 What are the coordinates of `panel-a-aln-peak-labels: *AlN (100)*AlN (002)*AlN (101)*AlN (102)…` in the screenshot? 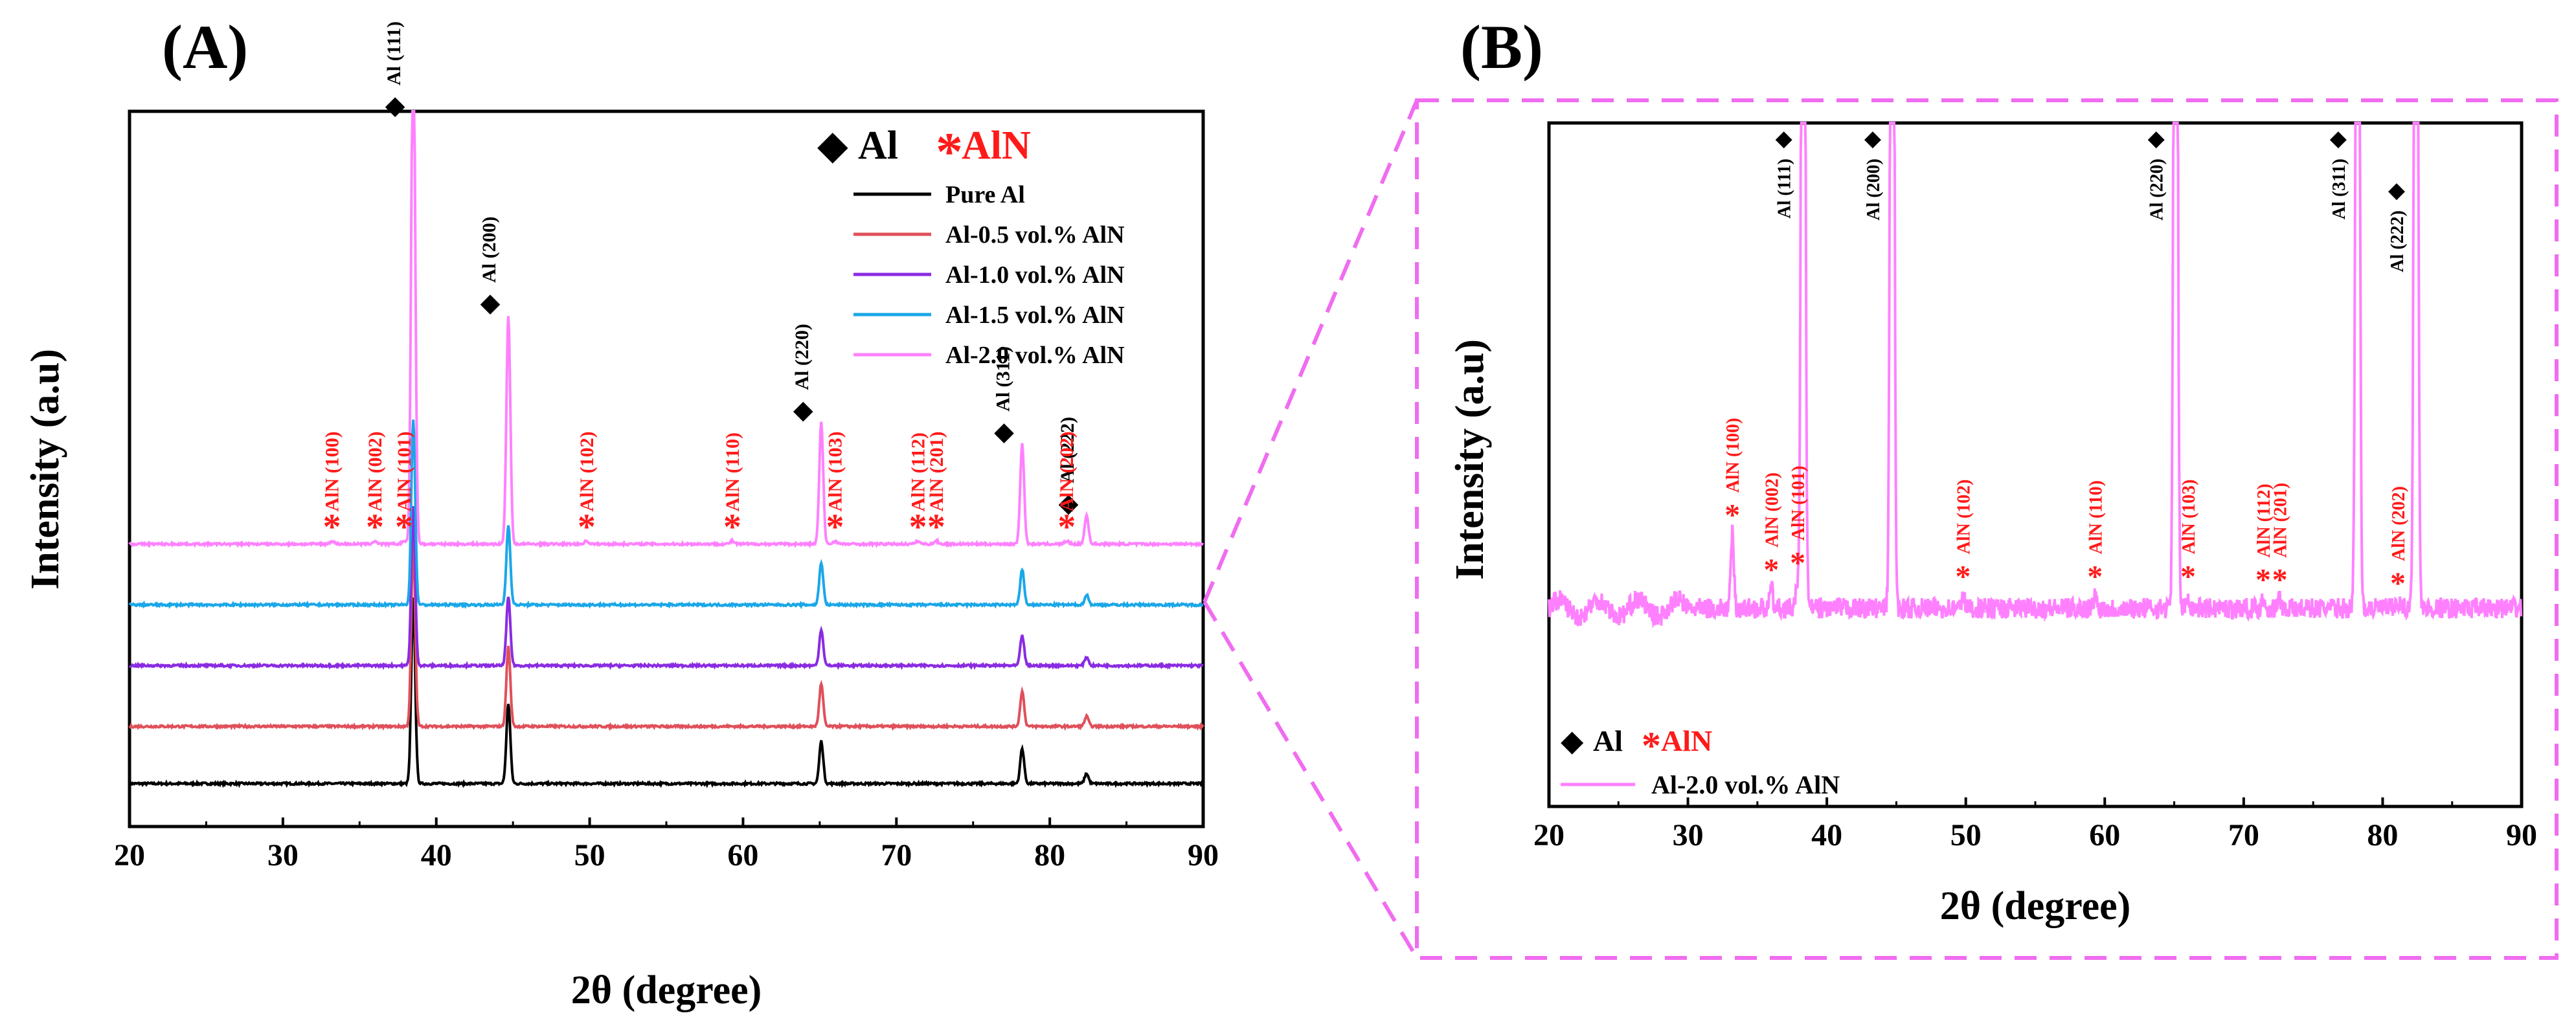 It's located at (700, 489).